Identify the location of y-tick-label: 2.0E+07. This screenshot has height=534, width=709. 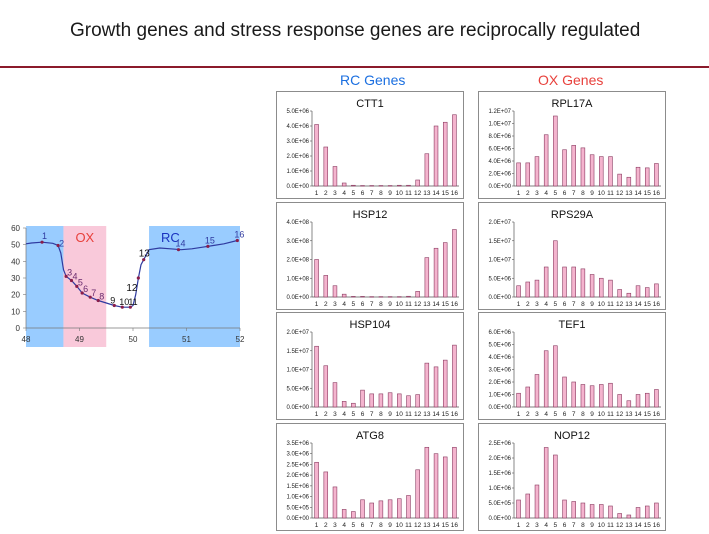
(297, 333).